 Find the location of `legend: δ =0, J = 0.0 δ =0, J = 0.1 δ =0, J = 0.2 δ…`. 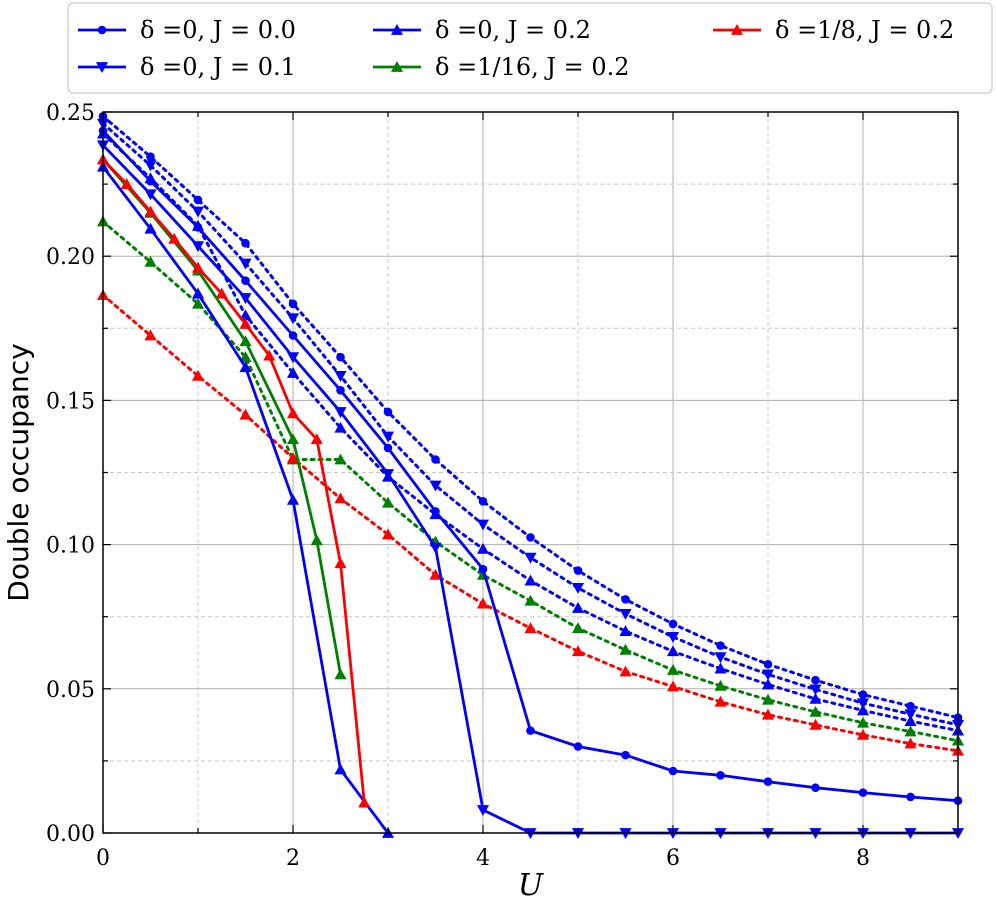

legend: δ =0, J = 0.0 δ =0, J = 0.1 δ =0, J = 0.2 δ… is located at coordinates (530, 48).